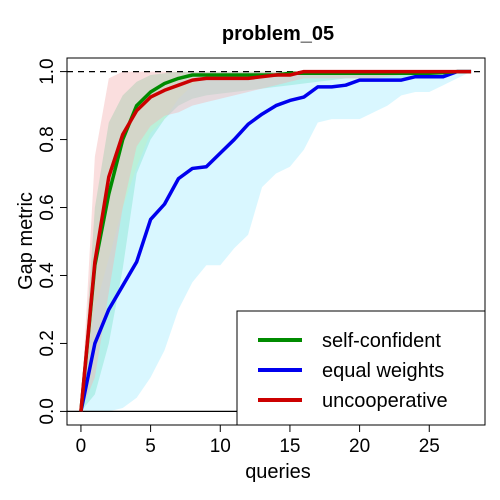 Image resolution: width=500 pixels, height=500 pixels. Describe the element at coordinates (383, 371) in the screenshot. I see `legend-label-equal-weights: equal weights` at that location.